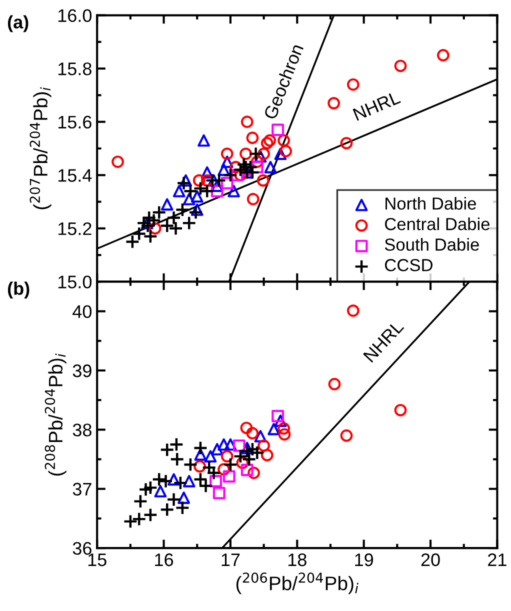 This screenshot has height=611, width=511. Describe the element at coordinates (75, 122) in the screenshot. I see `y-tick-label: 15.6` at that location.